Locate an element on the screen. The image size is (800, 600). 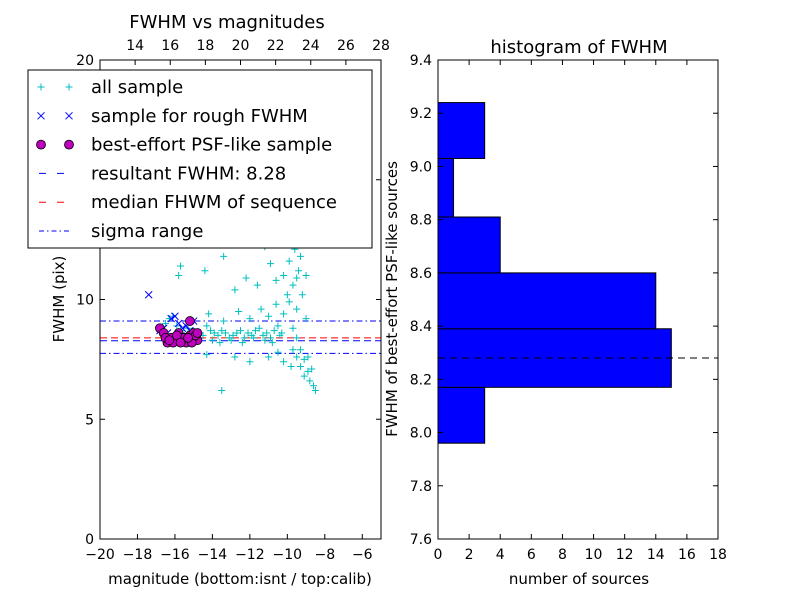
top-x-tick-label: 16 is located at coordinates (170, 46).